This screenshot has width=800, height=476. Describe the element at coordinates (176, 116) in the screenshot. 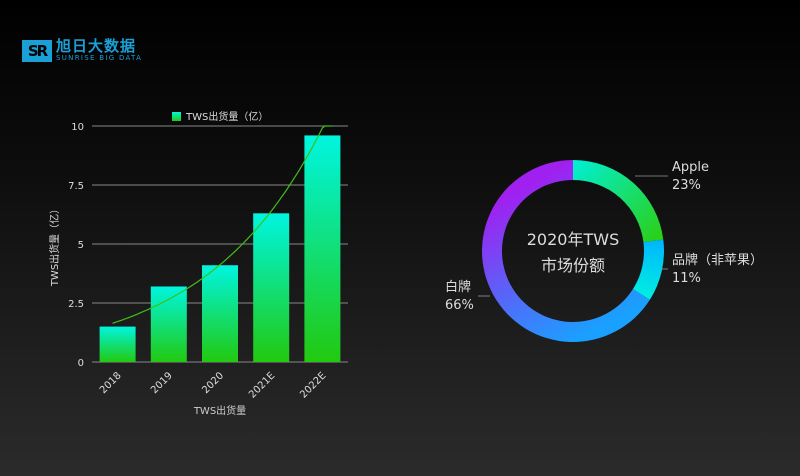

I see `legend-swatch` at that location.